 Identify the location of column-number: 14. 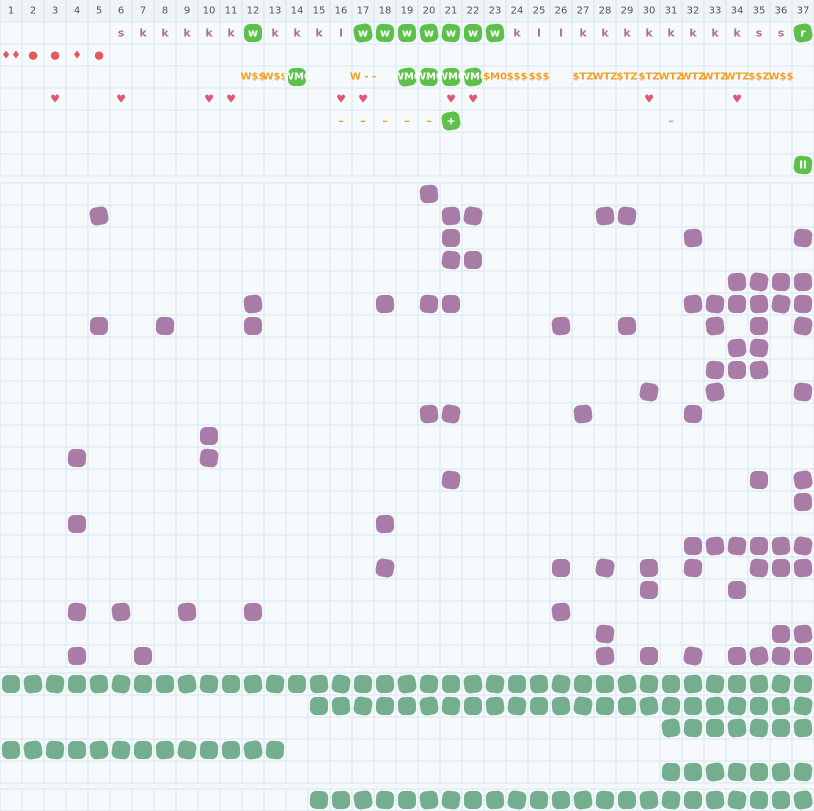
(297, 11).